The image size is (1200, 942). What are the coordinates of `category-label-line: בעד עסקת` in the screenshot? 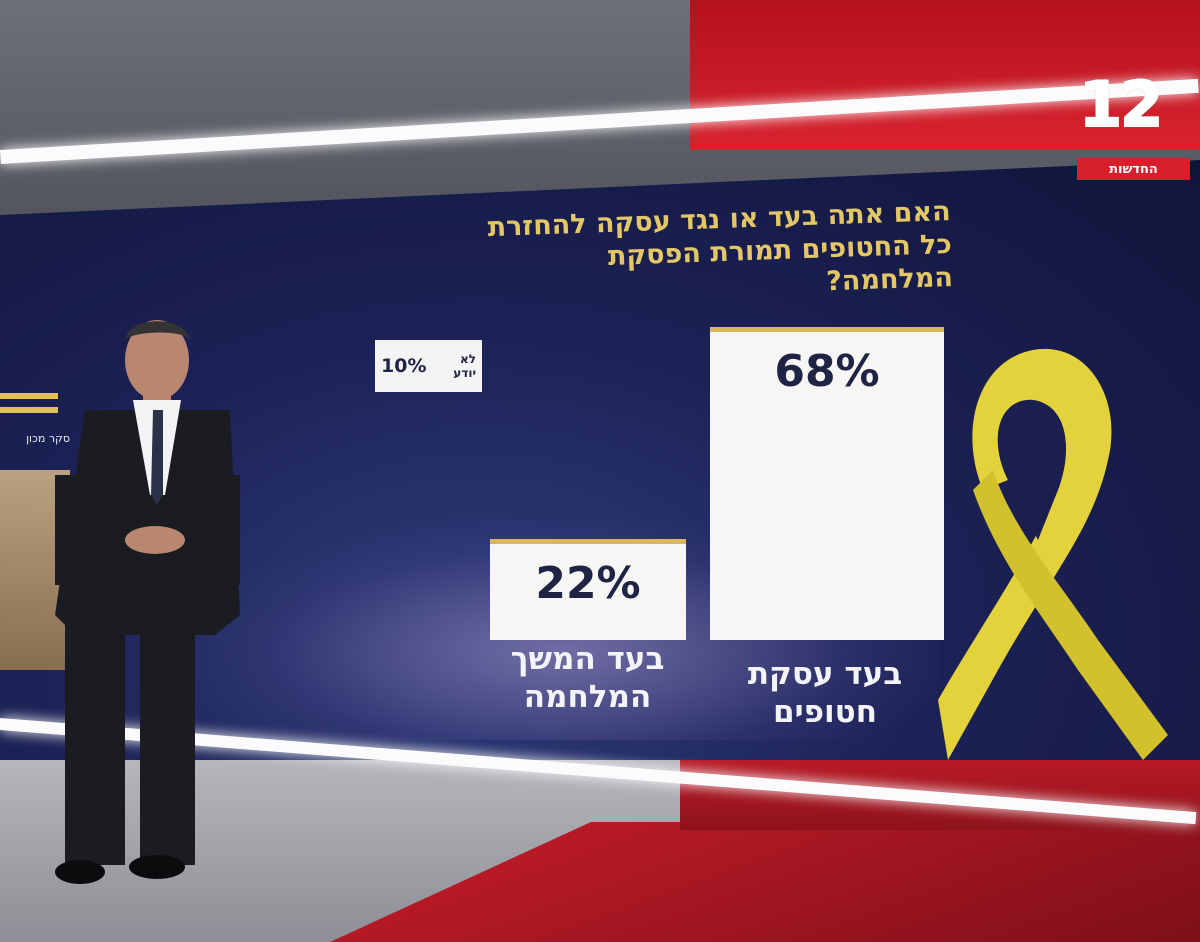 It's located at (825, 674).